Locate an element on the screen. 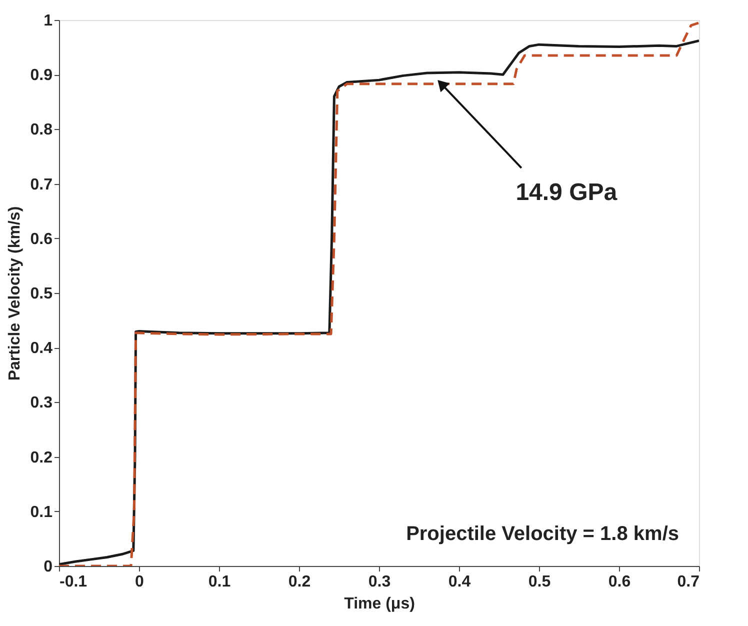 The height and width of the screenshot is (626, 748). y-tick-label: 0.8 is located at coordinates (41, 130).